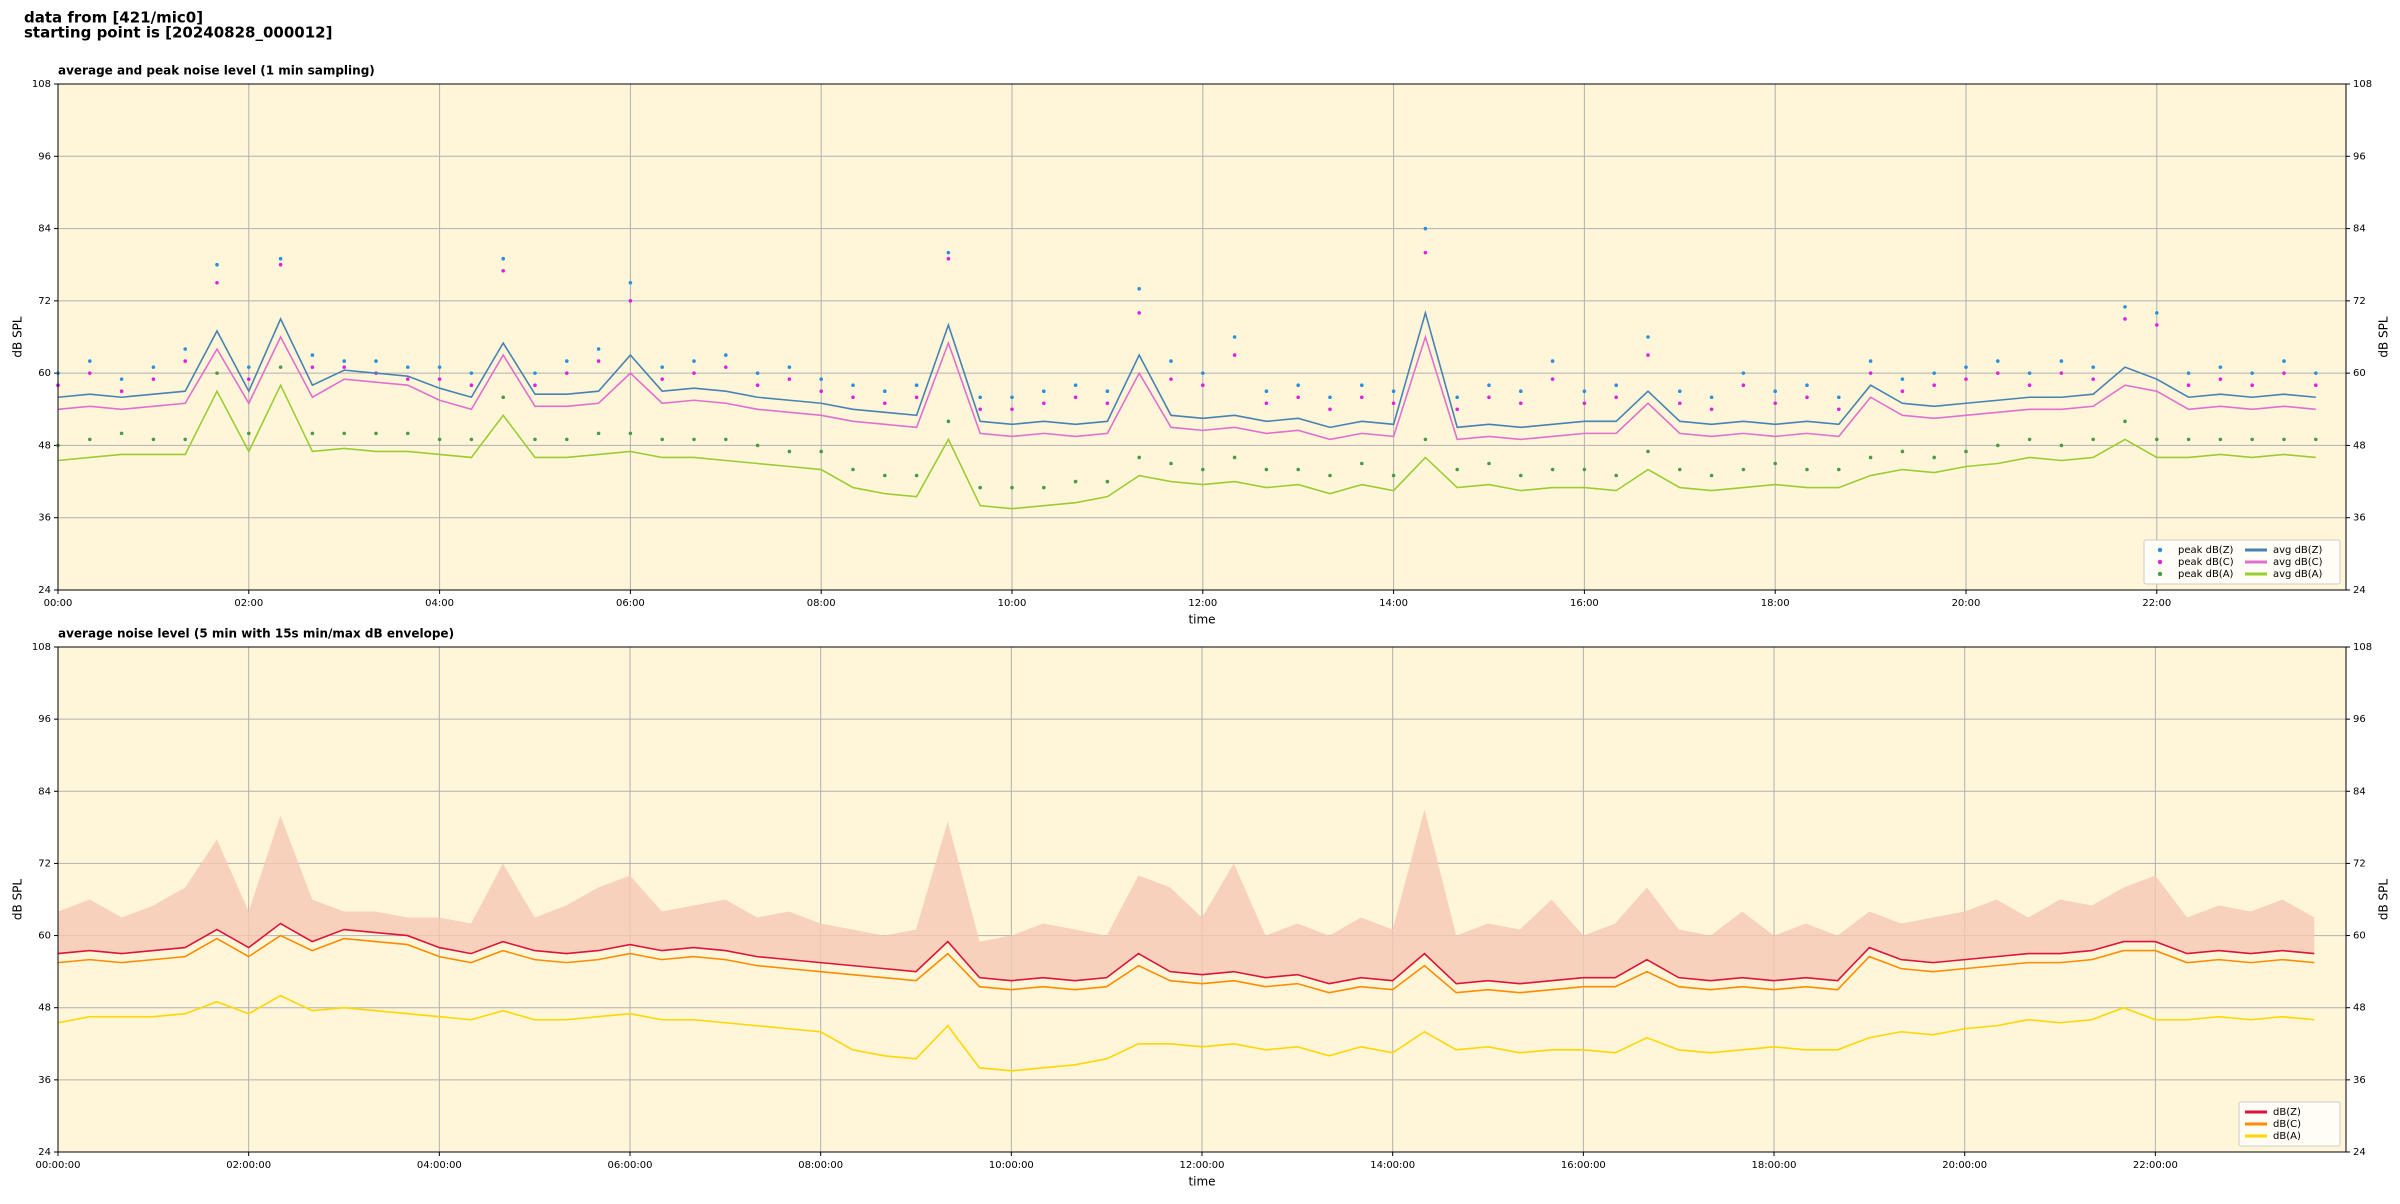  I want to click on x-tick-label: 16:00, so click(1584, 603).